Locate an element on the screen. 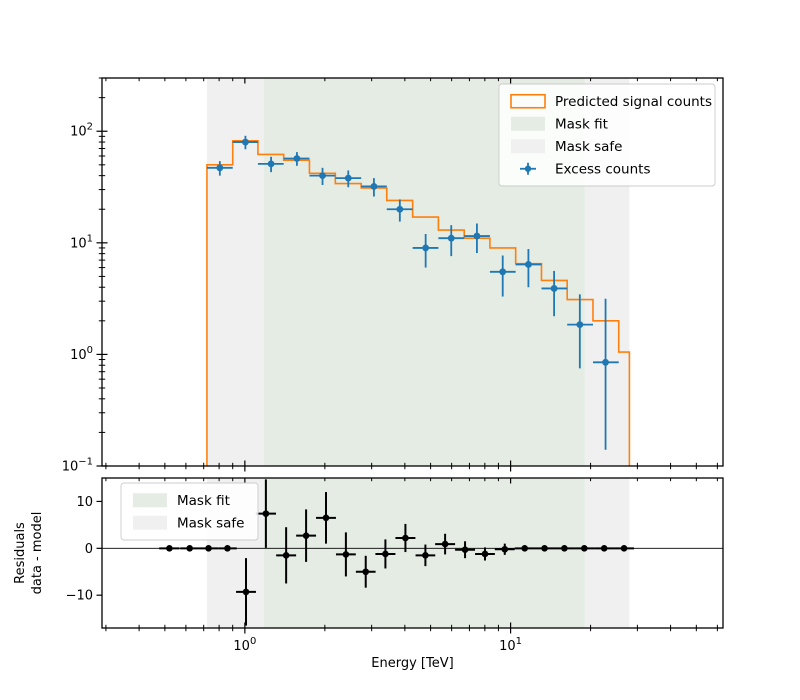  residual-series is located at coordinates (396, 552).